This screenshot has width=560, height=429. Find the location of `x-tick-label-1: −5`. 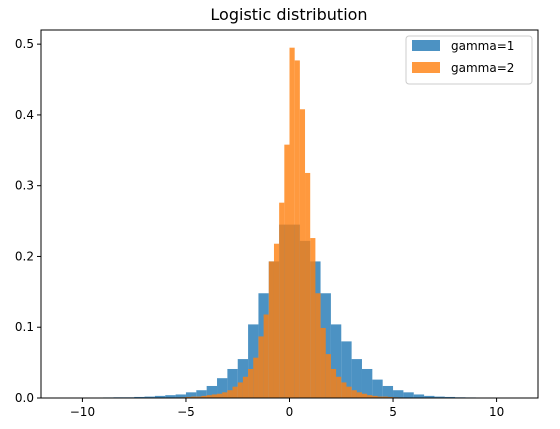

x-tick-label-1: −5 is located at coordinates (186, 412).